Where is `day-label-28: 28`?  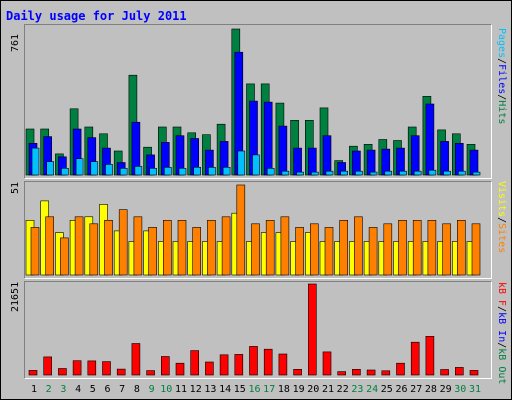 day-label-28: 28 is located at coordinates (431, 389).